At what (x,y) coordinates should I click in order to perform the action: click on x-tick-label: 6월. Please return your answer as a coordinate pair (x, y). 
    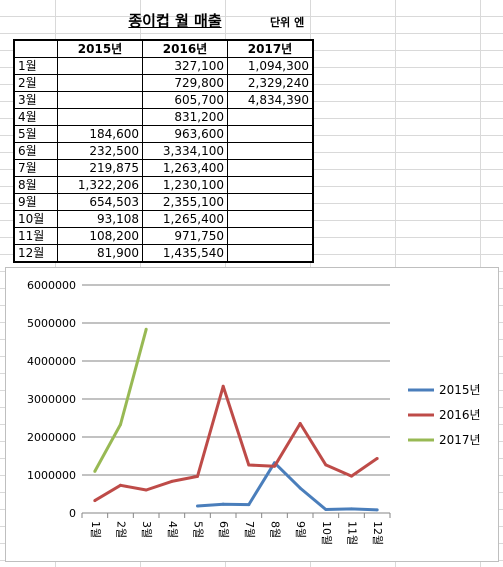
    Looking at the image, I should click on (223, 529).